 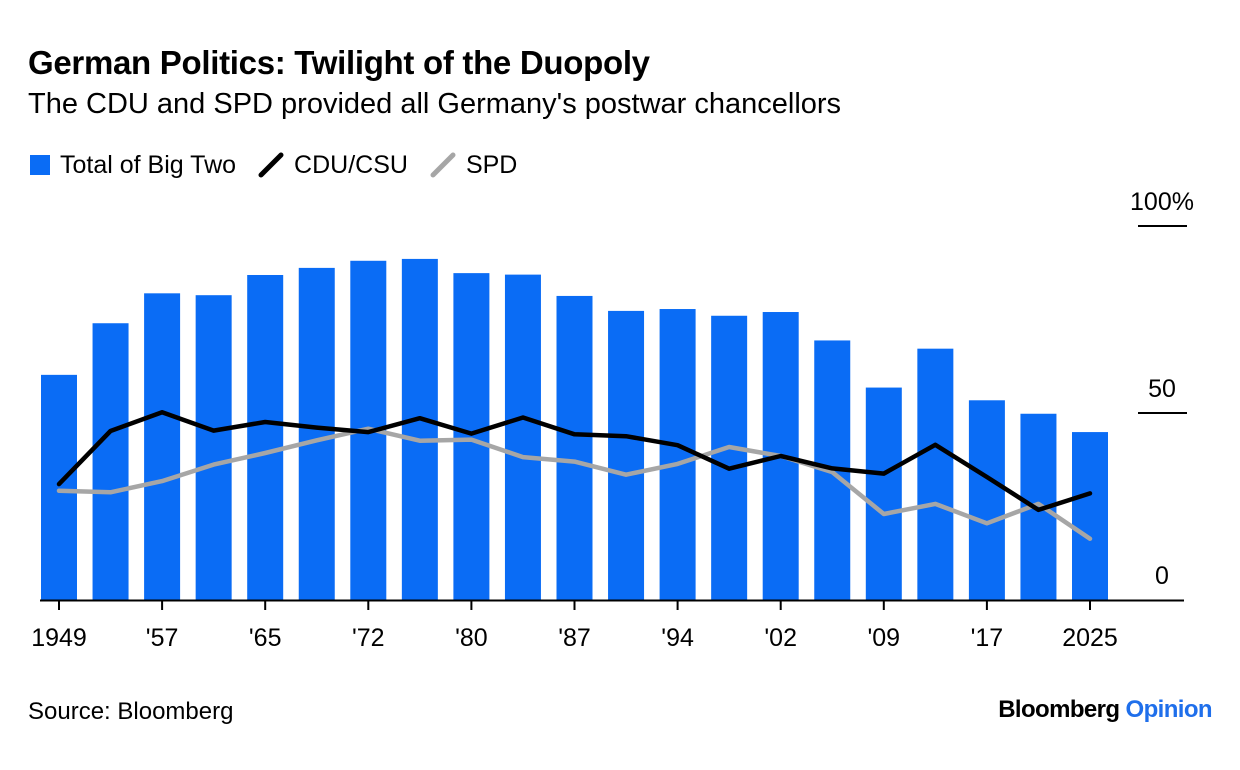 I want to click on bar-total-1980, so click(x=471, y=436).